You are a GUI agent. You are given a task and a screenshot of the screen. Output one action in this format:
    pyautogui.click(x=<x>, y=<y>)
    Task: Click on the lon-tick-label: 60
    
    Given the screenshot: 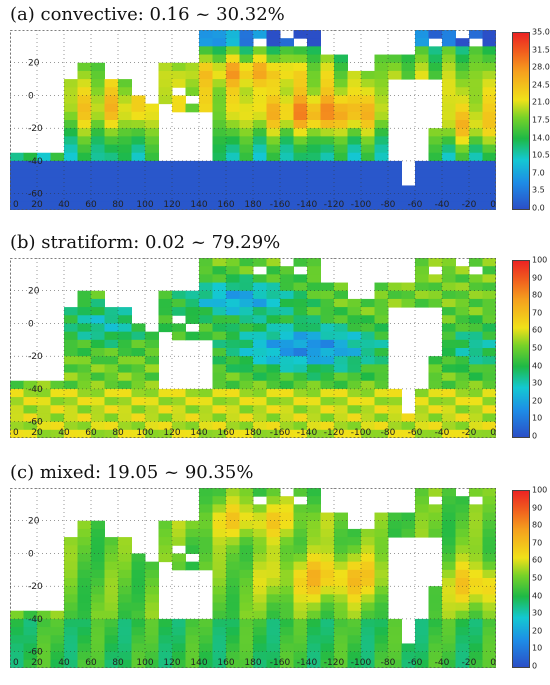 What is the action you would take?
    pyautogui.click(x=91, y=663)
    